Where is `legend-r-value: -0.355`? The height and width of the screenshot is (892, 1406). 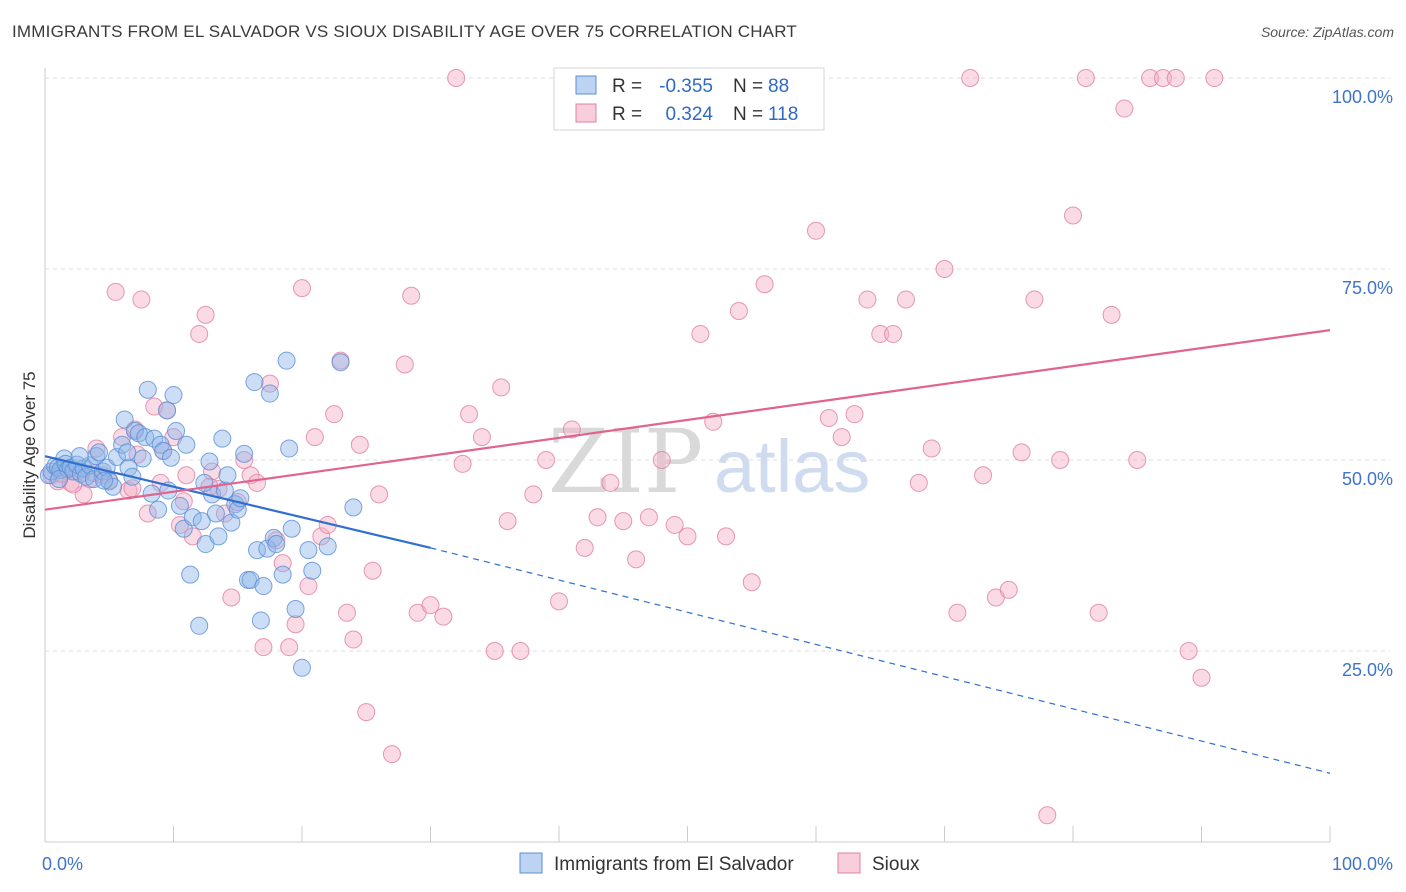
legend-r-value: -0.355 is located at coordinates (686, 86).